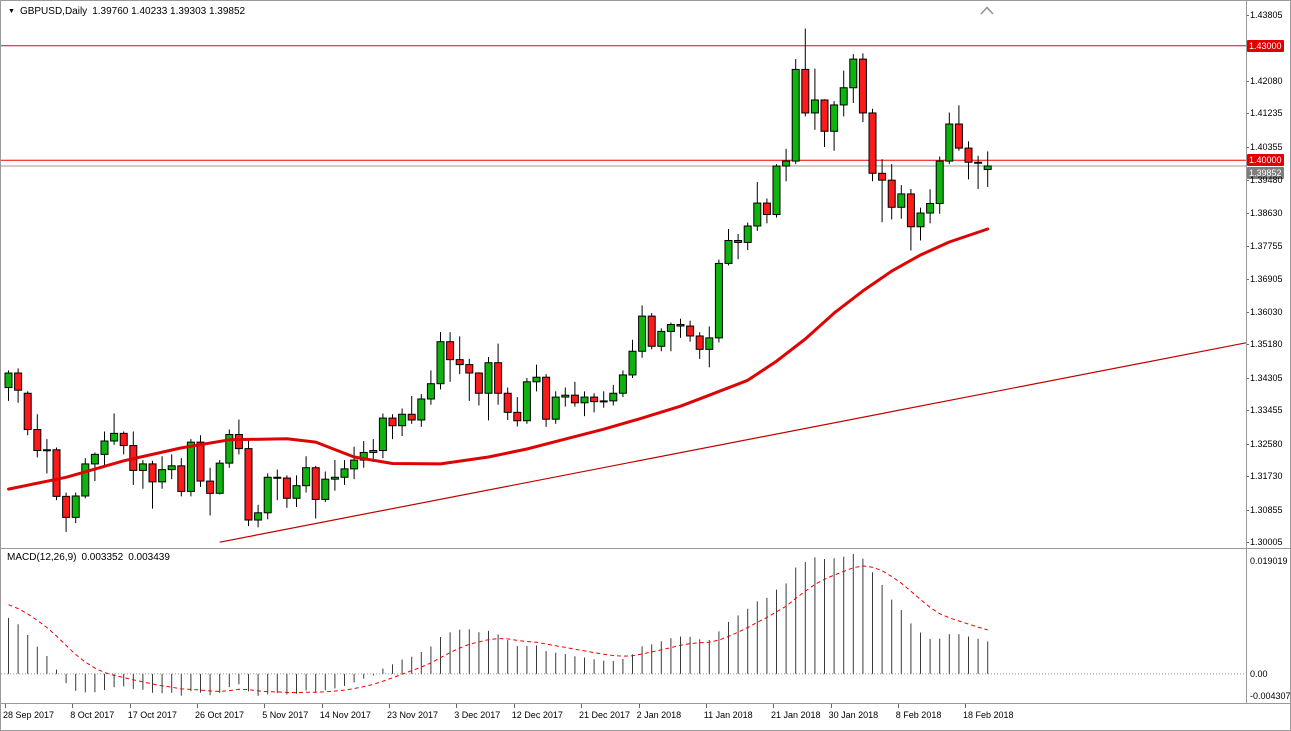 The height and width of the screenshot is (731, 1291). Describe the element at coordinates (1265, 172) in the screenshot. I see `bid-price-label: 1.39852` at that location.